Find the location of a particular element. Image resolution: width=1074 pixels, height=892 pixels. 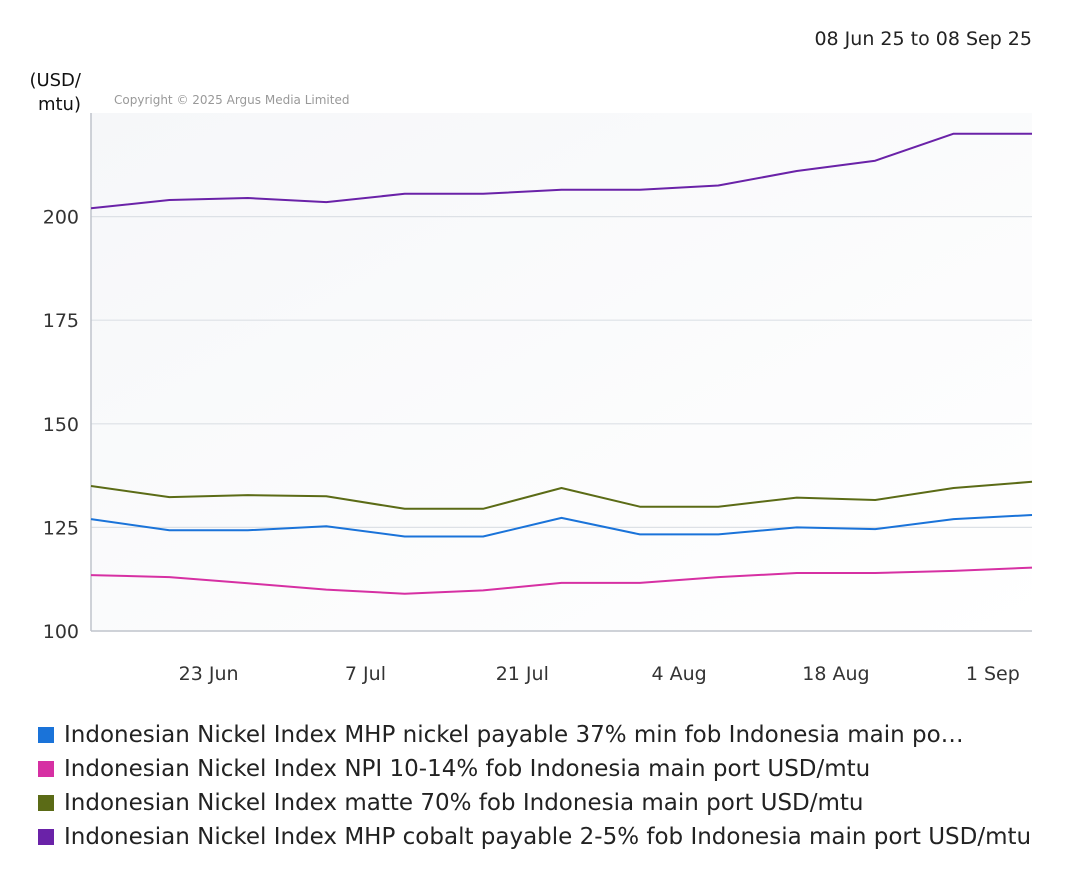

x-tick-labels: 23 Jun 7 Jul 21 Jul 4 Aug 18 Aug 1 Sep is located at coordinates (599, 674).